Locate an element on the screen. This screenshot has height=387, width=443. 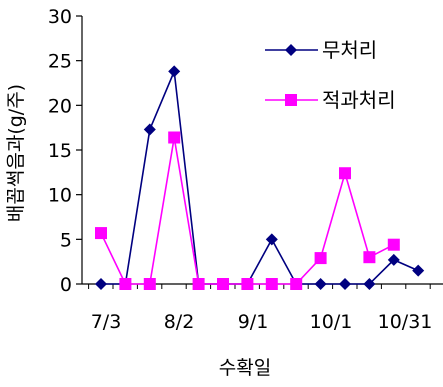
x-tick-label: 10/1 is located at coordinates (331, 322).